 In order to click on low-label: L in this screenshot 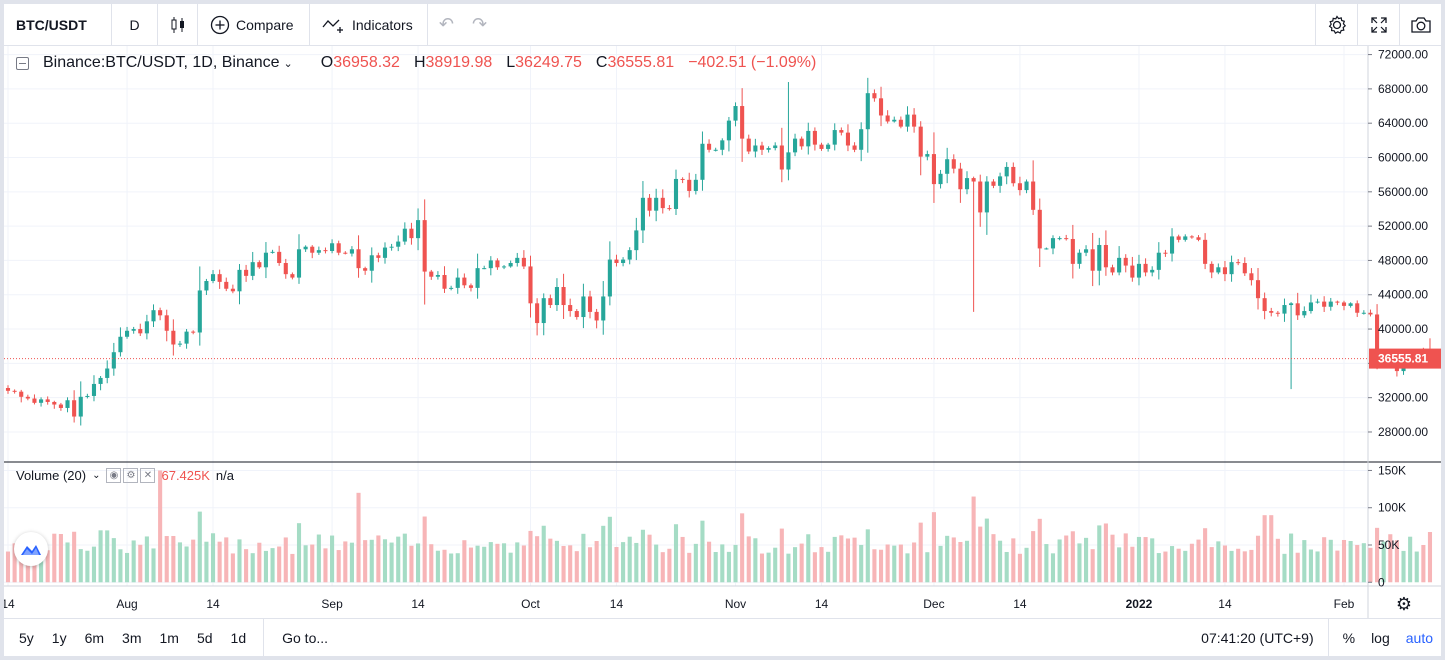, I will do `click(511, 62)`.